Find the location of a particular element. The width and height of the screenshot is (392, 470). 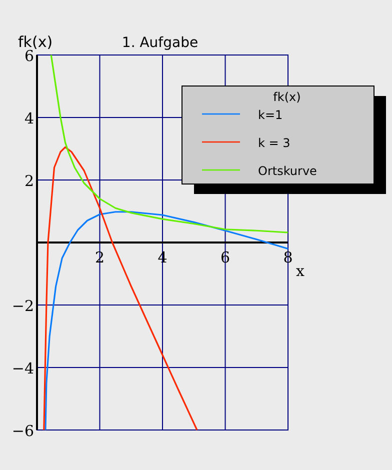

legend-label: k=1 is located at coordinates (270, 115).